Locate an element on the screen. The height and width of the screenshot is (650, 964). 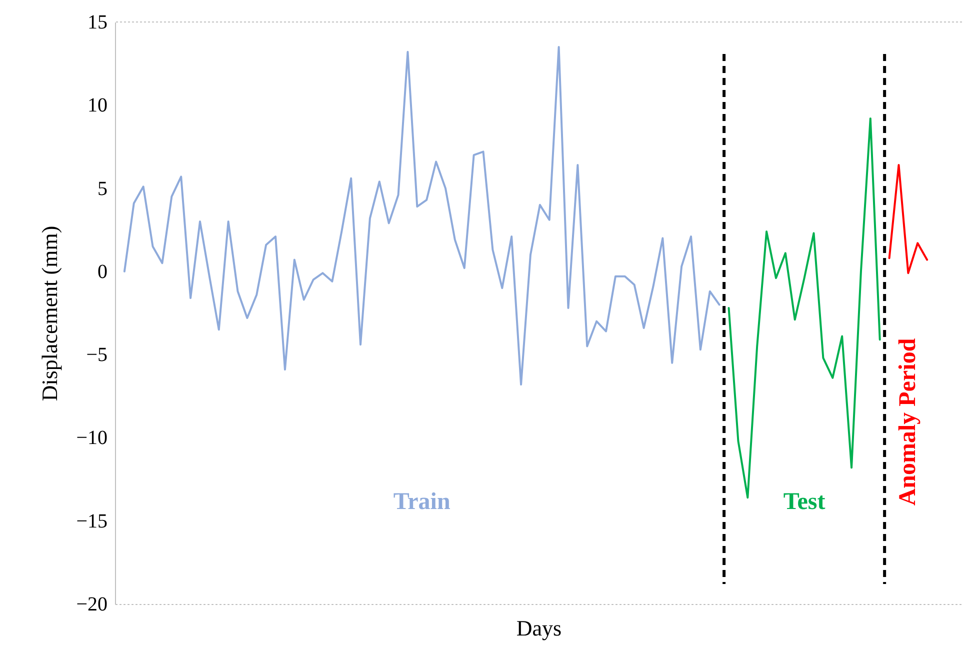
y-tick-label: 15 is located at coordinates (98, 23).